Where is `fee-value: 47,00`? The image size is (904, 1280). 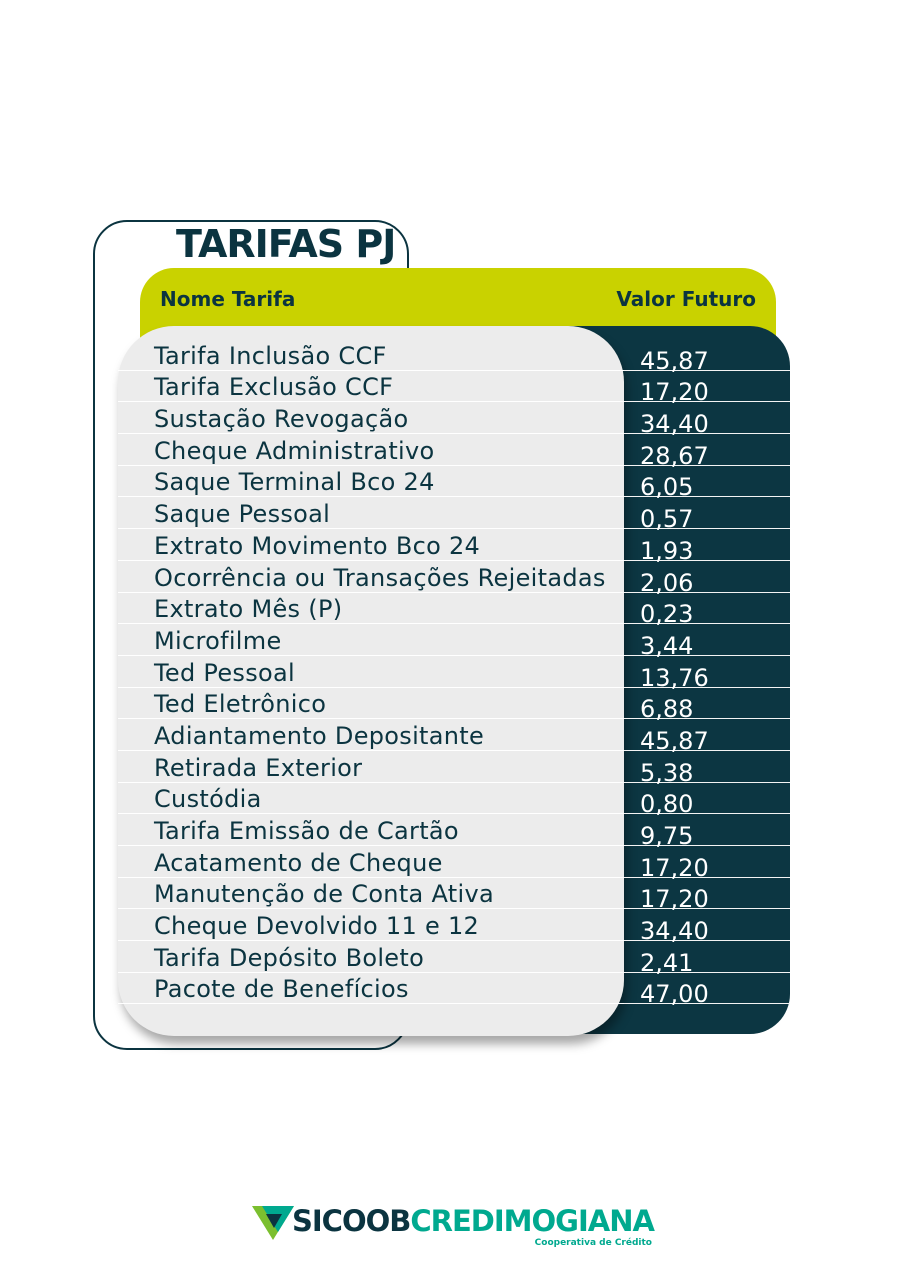
fee-value: 47,00 is located at coordinates (674, 994).